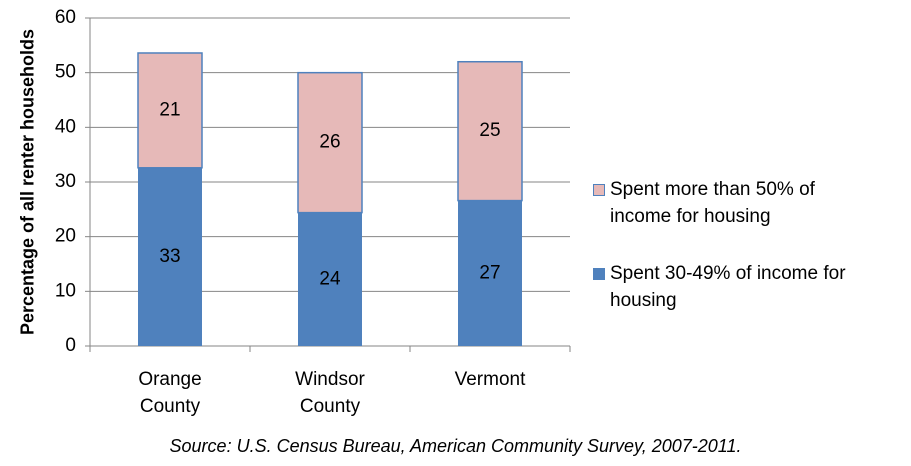  What do you see at coordinates (65, 72) in the screenshot?
I see `y-tick-label: 50` at bounding box center [65, 72].